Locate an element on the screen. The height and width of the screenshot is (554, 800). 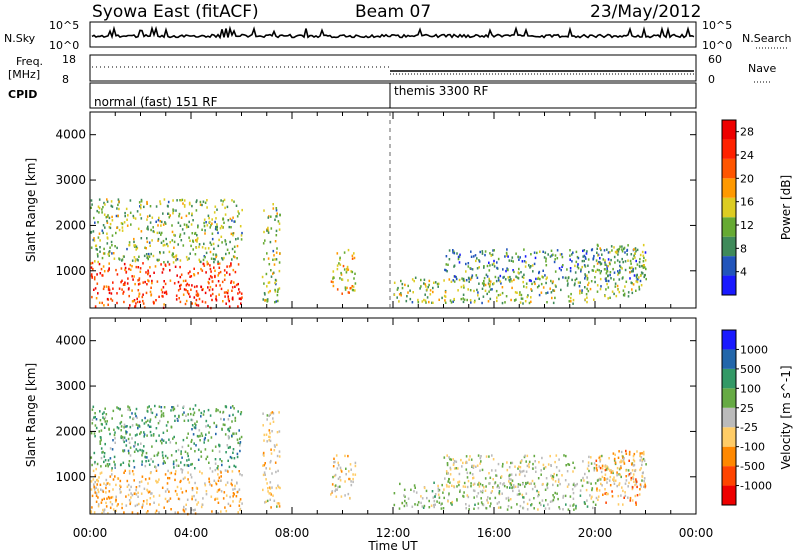
xtick-label: 12:00 is located at coordinates (393, 533).